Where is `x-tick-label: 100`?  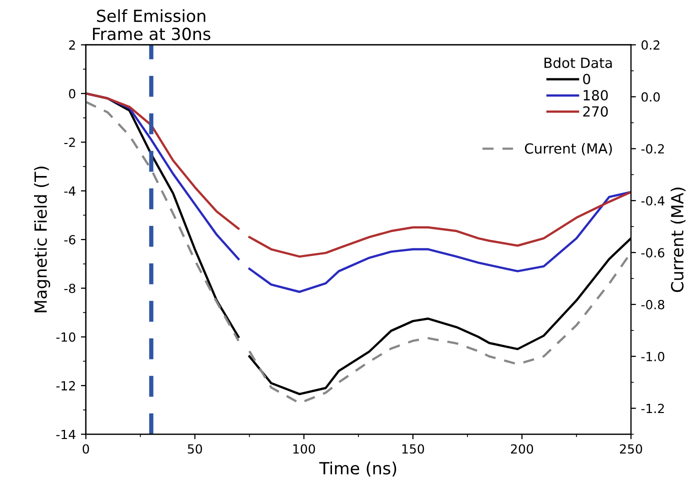 x-tick-label: 100 is located at coordinates (304, 449).